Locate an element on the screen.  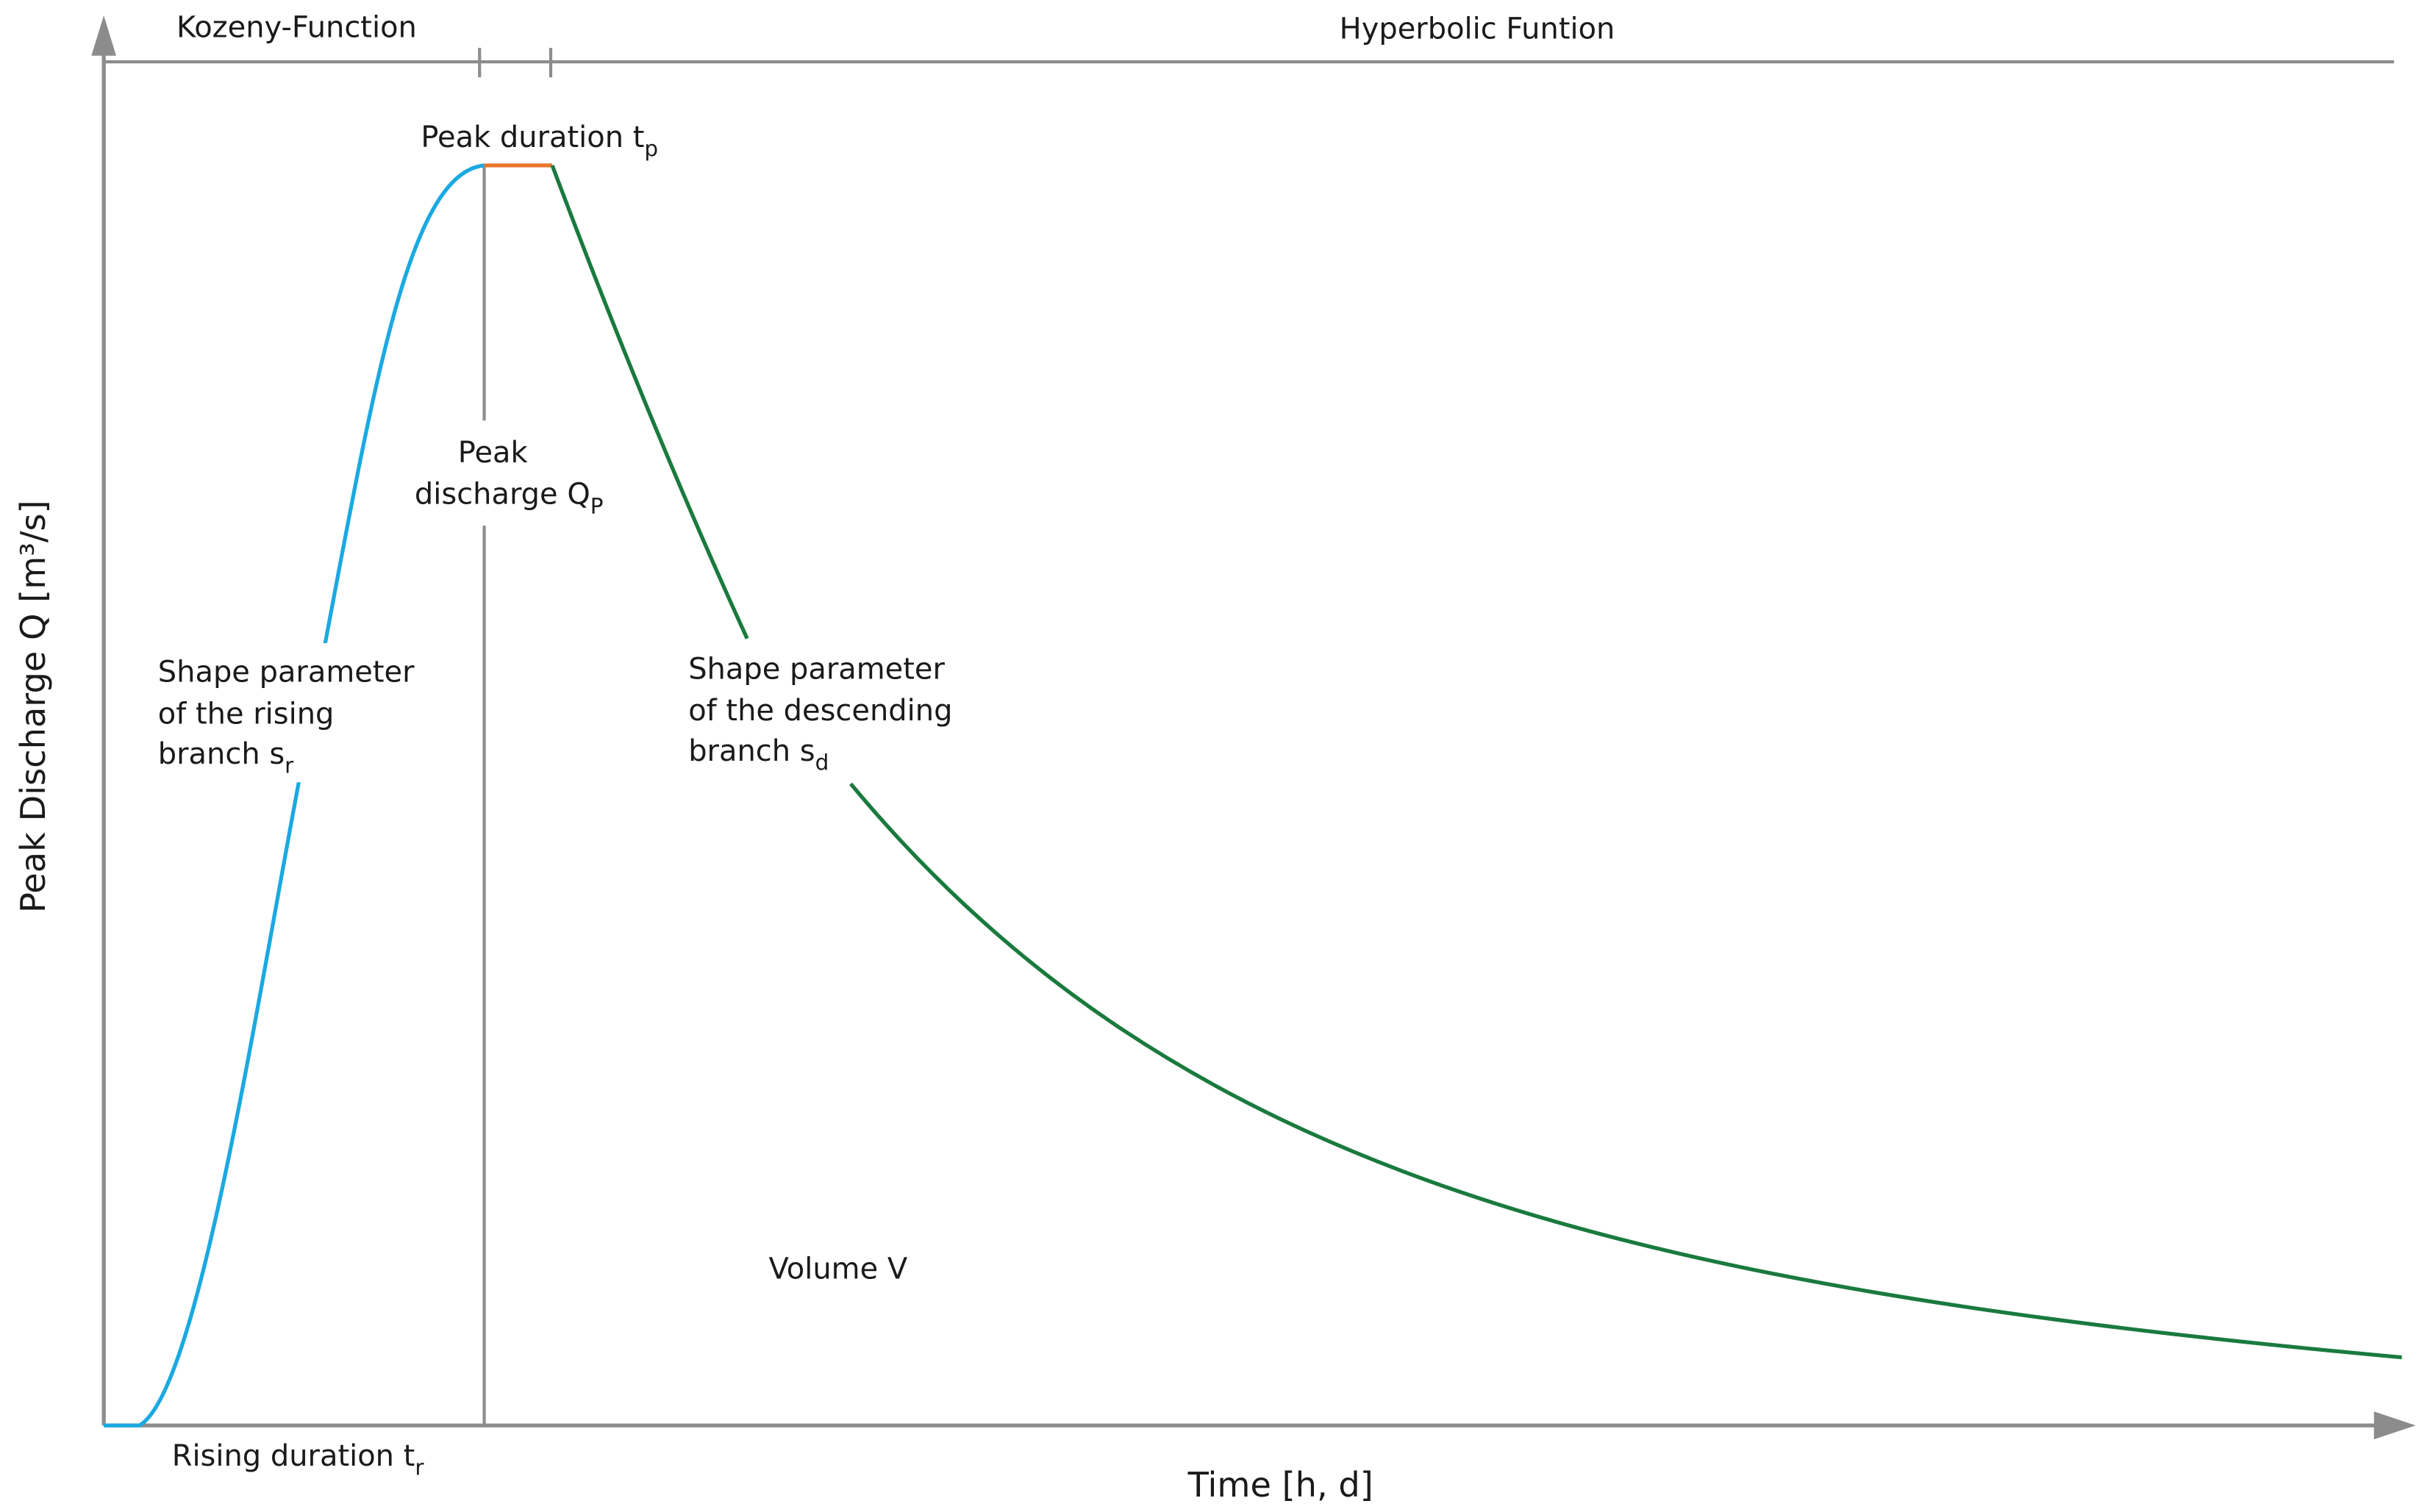
label-text: Rising duration t is located at coordinates (293, 1456).